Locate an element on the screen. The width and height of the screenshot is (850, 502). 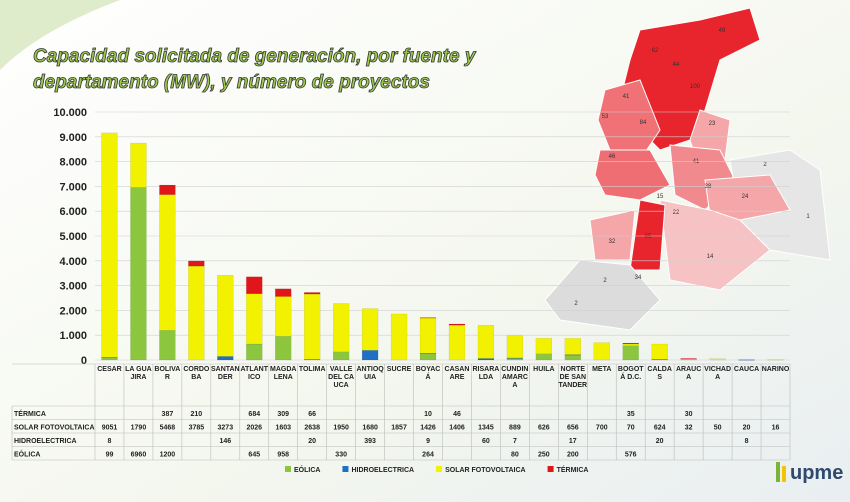
y-tick-label: 10.000 is located at coordinates (70, 113).